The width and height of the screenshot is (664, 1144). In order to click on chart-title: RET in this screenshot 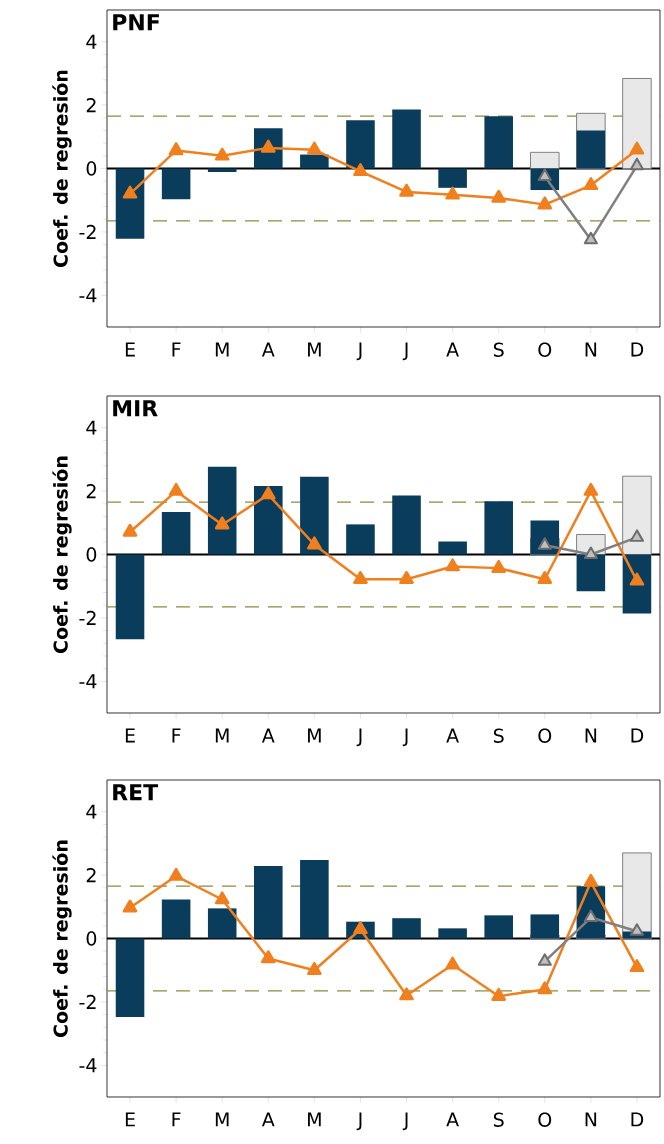, I will do `click(136, 792)`.